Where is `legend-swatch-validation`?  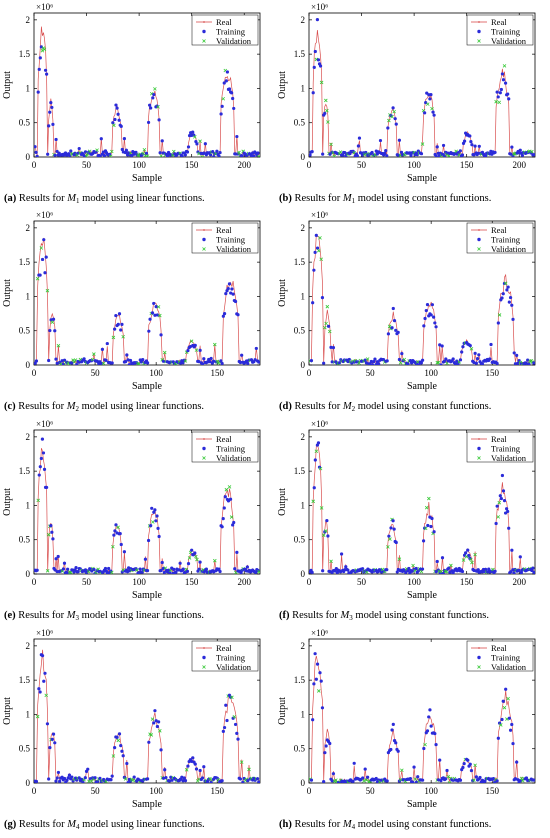 legend-swatch-validation is located at coordinates (479, 249).